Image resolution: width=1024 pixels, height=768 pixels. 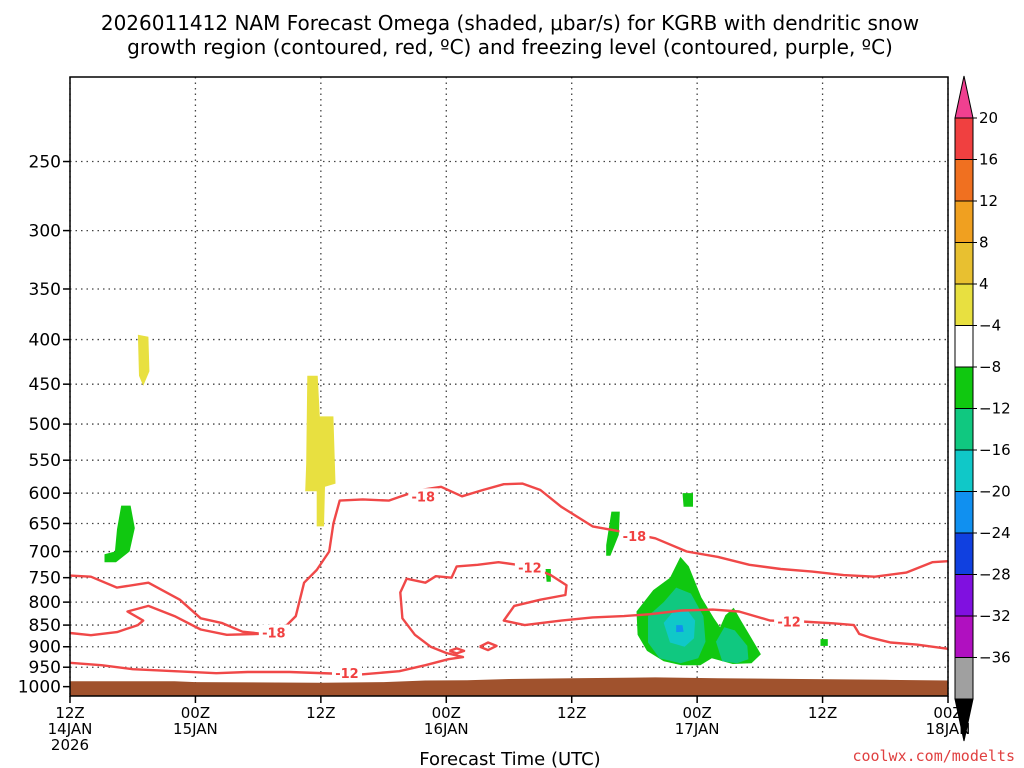 What do you see at coordinates (697, 729) in the screenshot?
I see `x-tick-label: 17JAN` at bounding box center [697, 729].